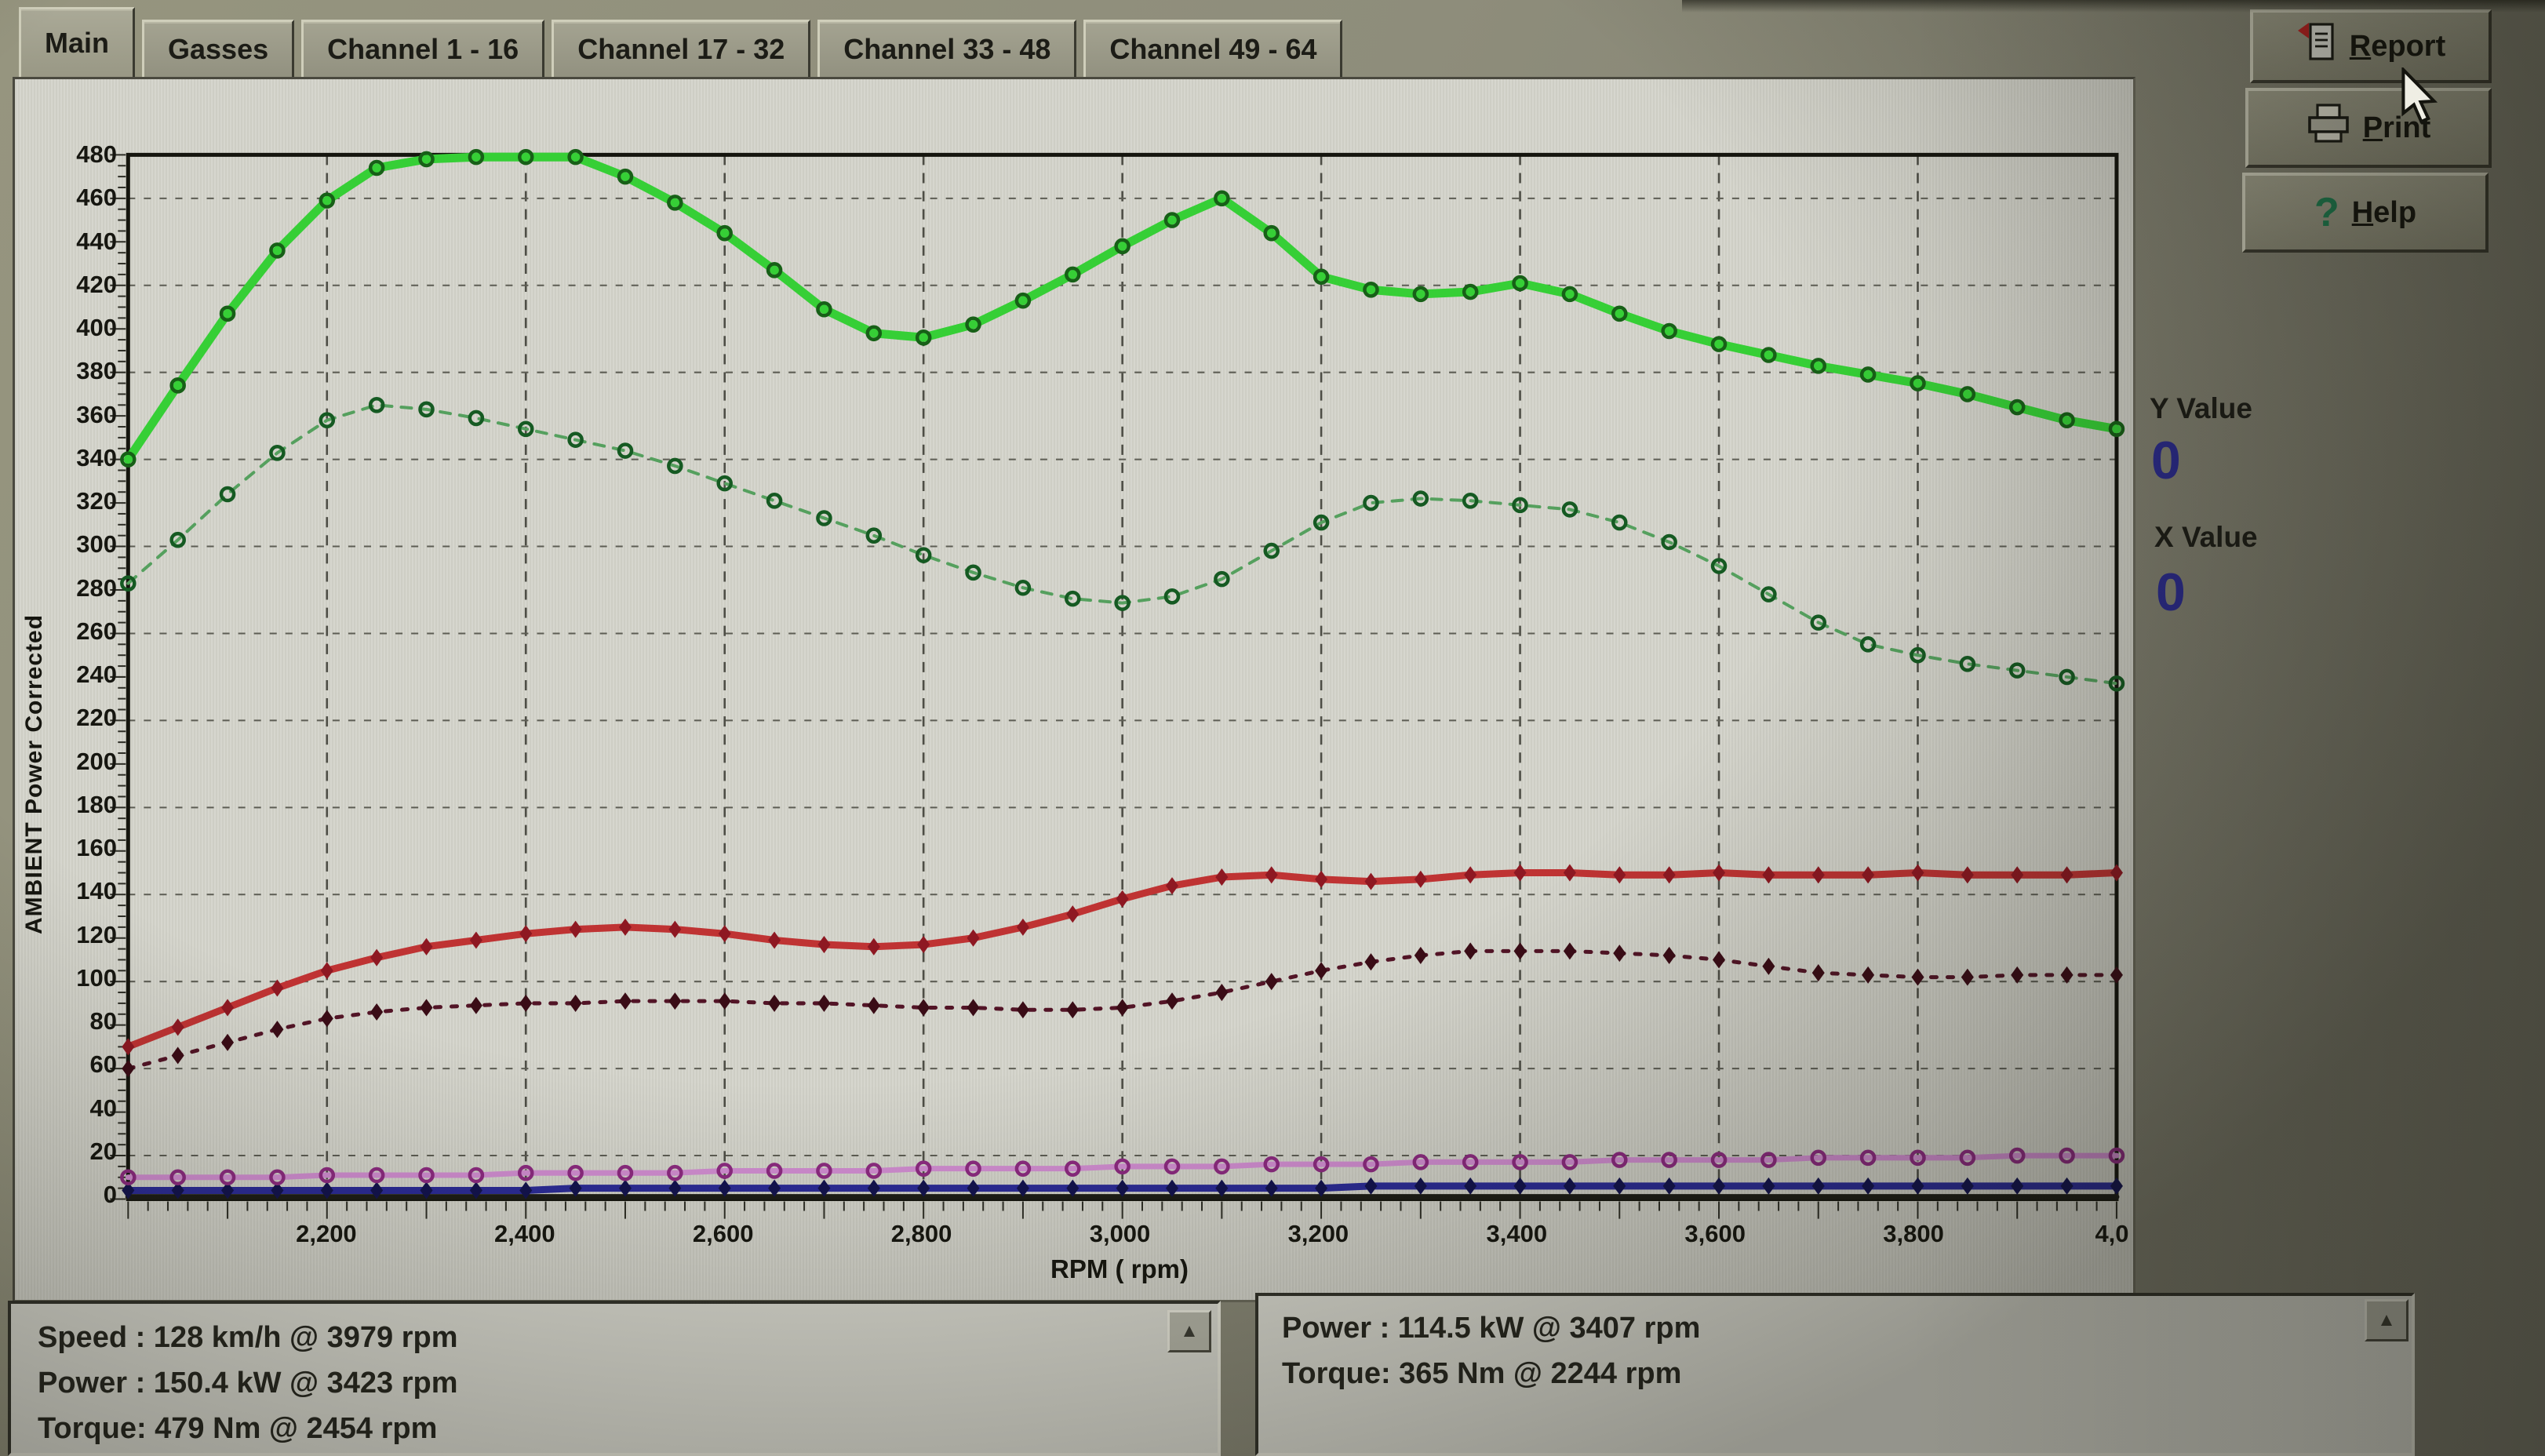 This screenshot has height=1456, width=2545. What do you see at coordinates (1913, 1233) in the screenshot?
I see `x-tick-label: 3,800` at bounding box center [1913, 1233].